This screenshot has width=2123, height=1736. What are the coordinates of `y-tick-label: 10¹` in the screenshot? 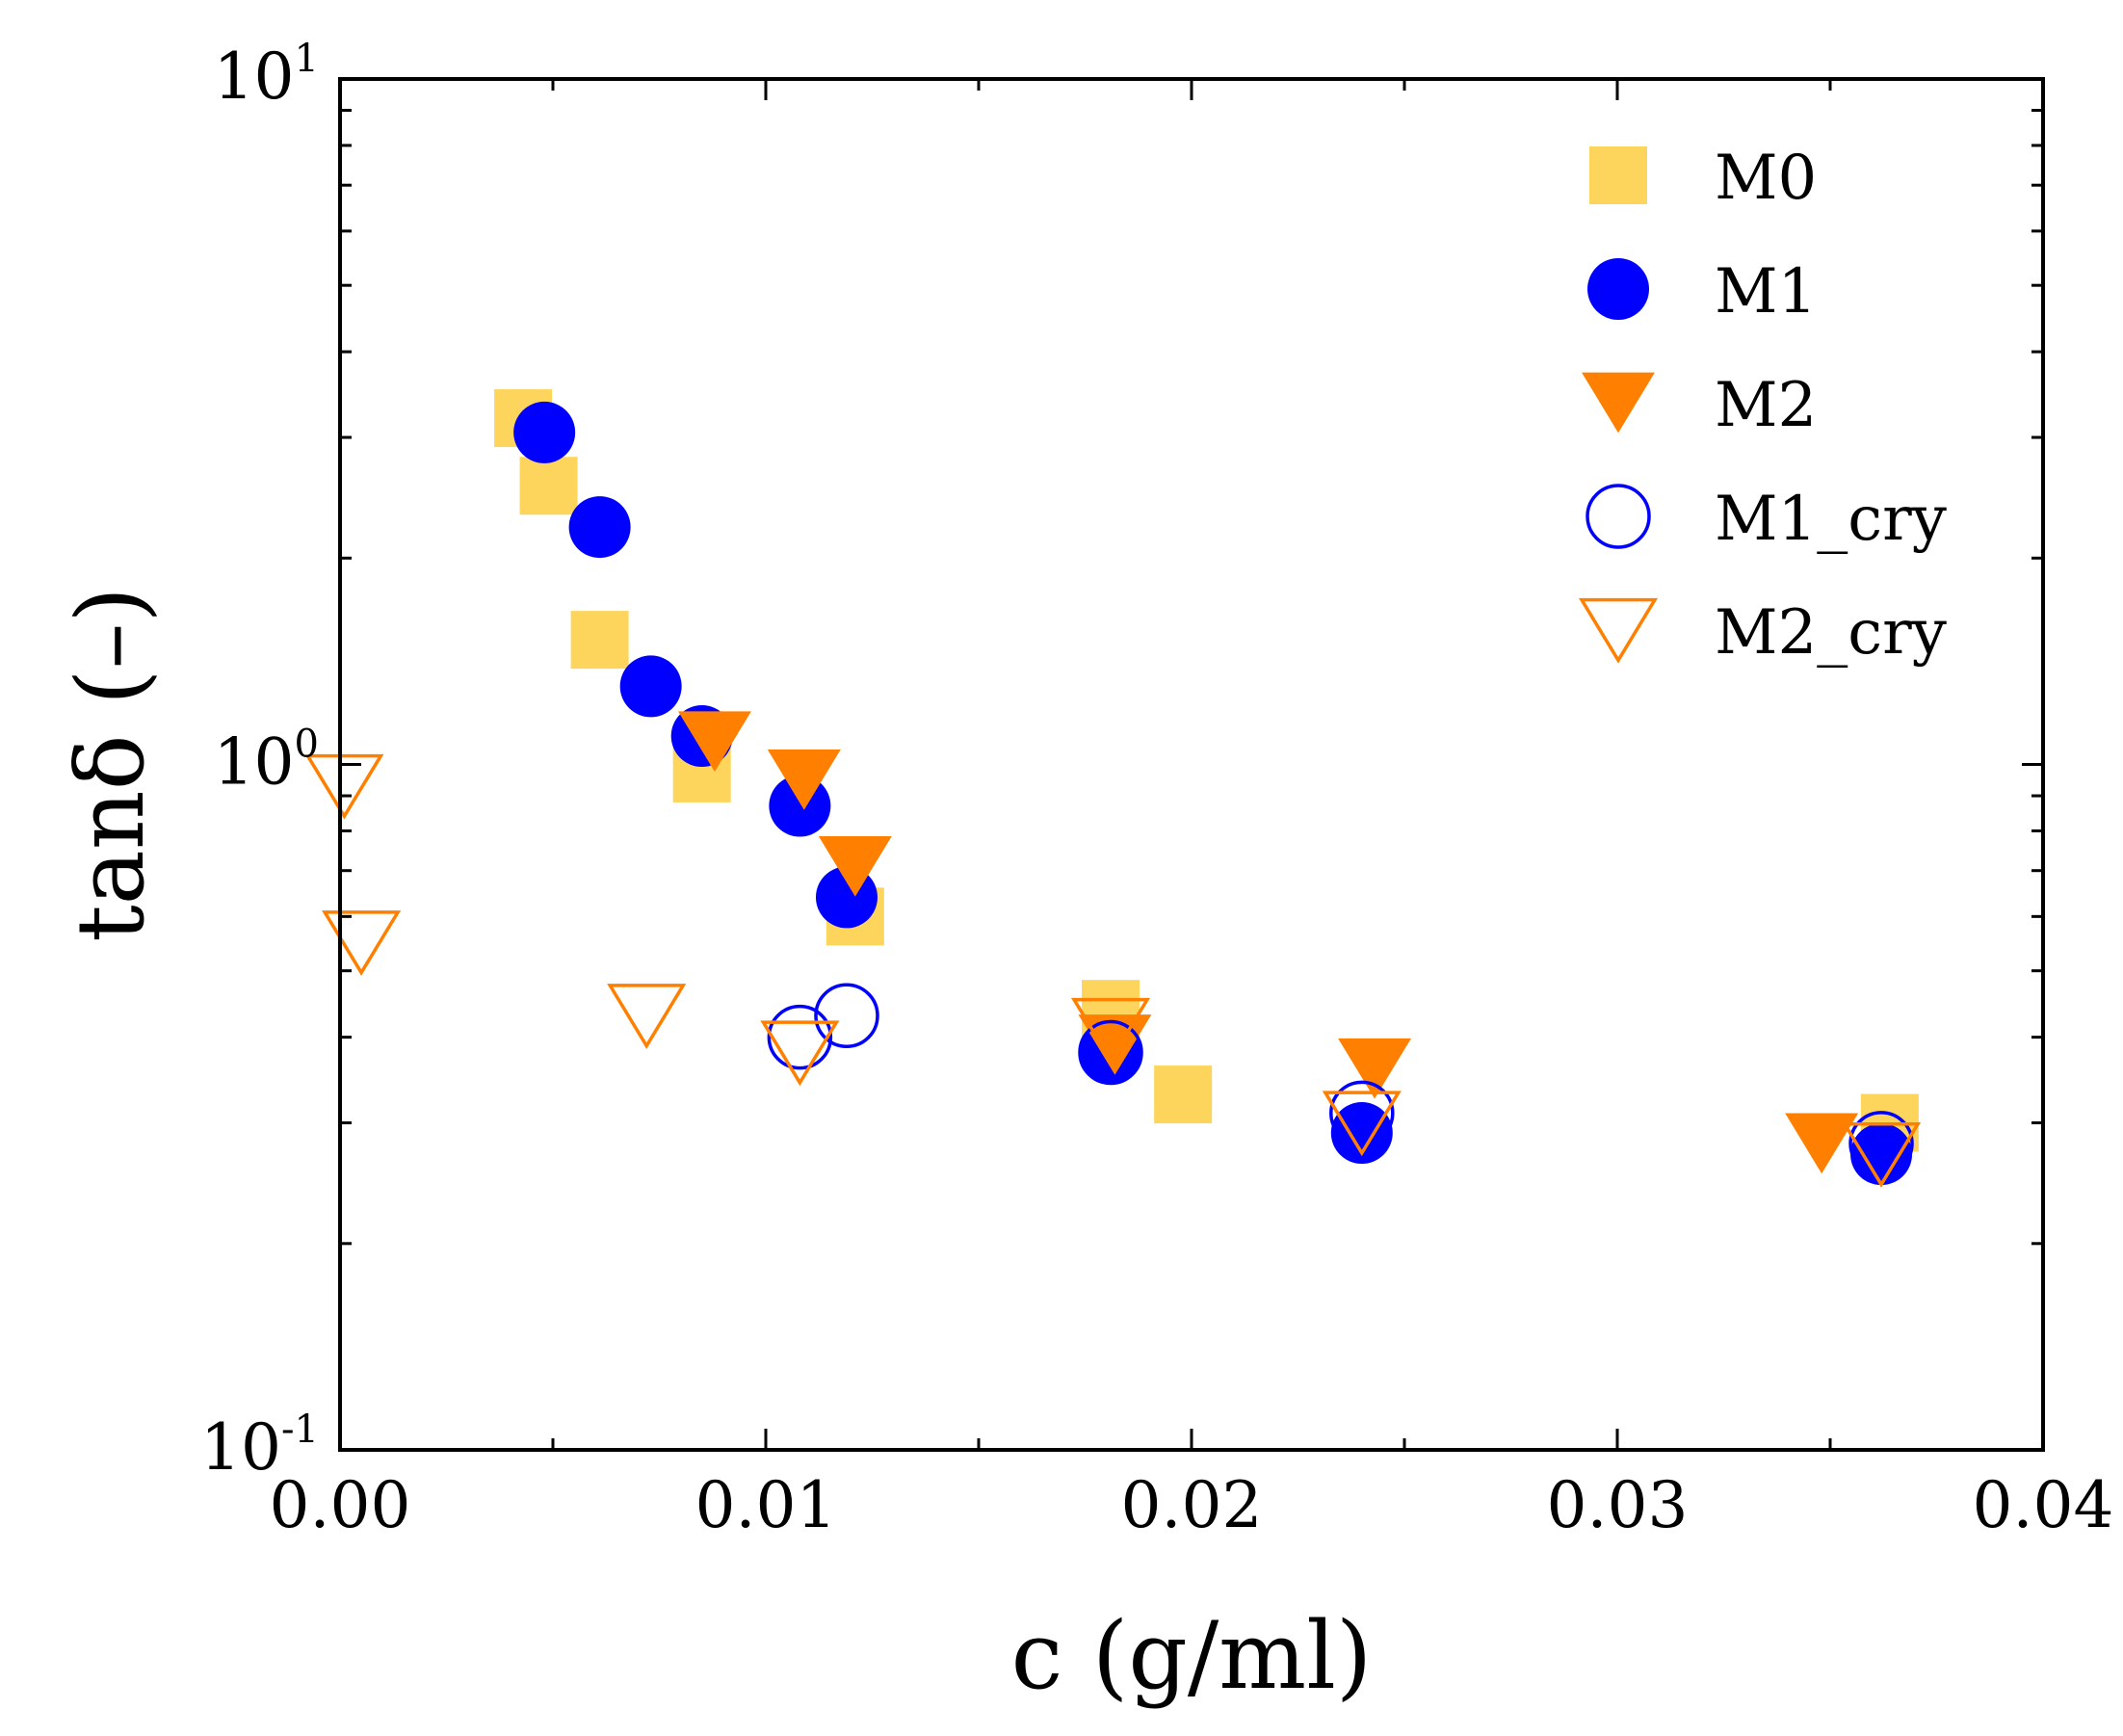 It's located at (266, 75).